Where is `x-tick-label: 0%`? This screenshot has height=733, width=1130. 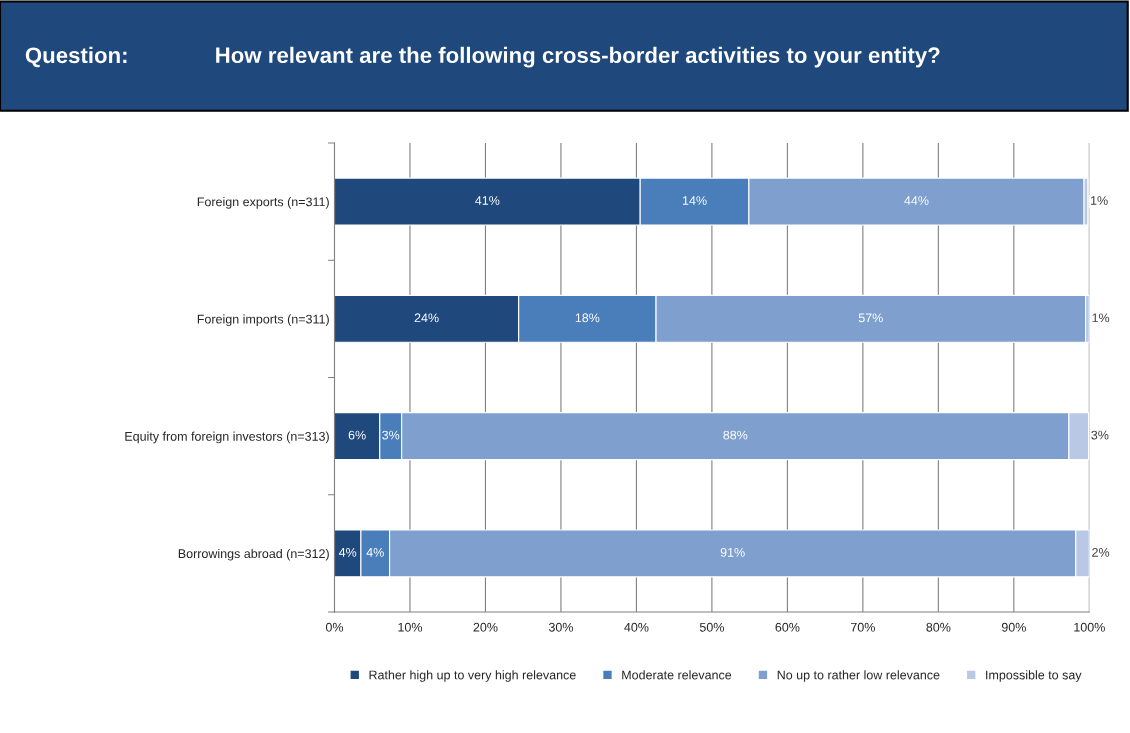
x-tick-label: 0% is located at coordinates (334, 627).